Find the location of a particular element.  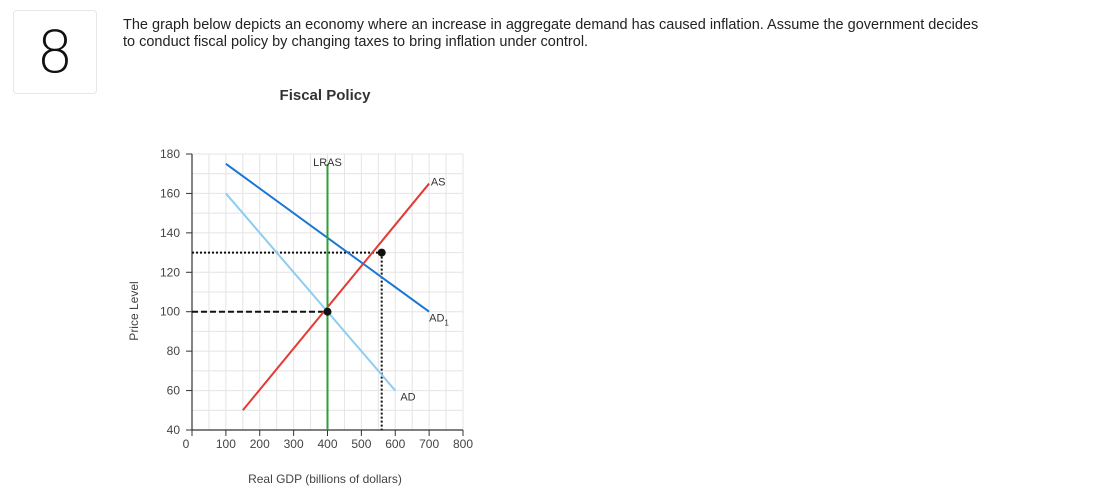

y-tick-label: 80 is located at coordinates (174, 351).